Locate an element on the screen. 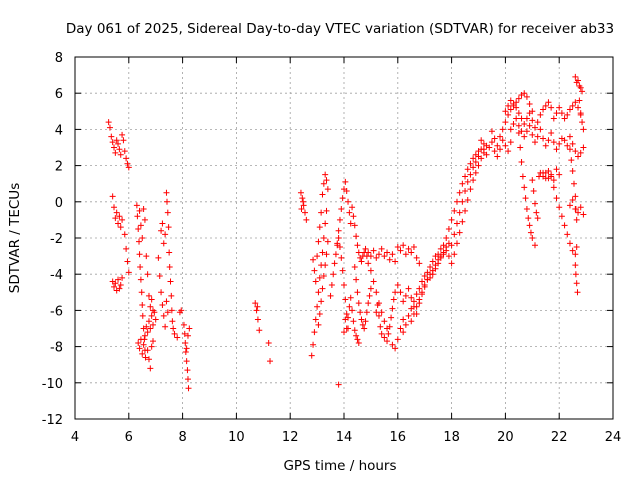 This screenshot has height=480, width=640. x-tick-label: 4 is located at coordinates (75, 437).